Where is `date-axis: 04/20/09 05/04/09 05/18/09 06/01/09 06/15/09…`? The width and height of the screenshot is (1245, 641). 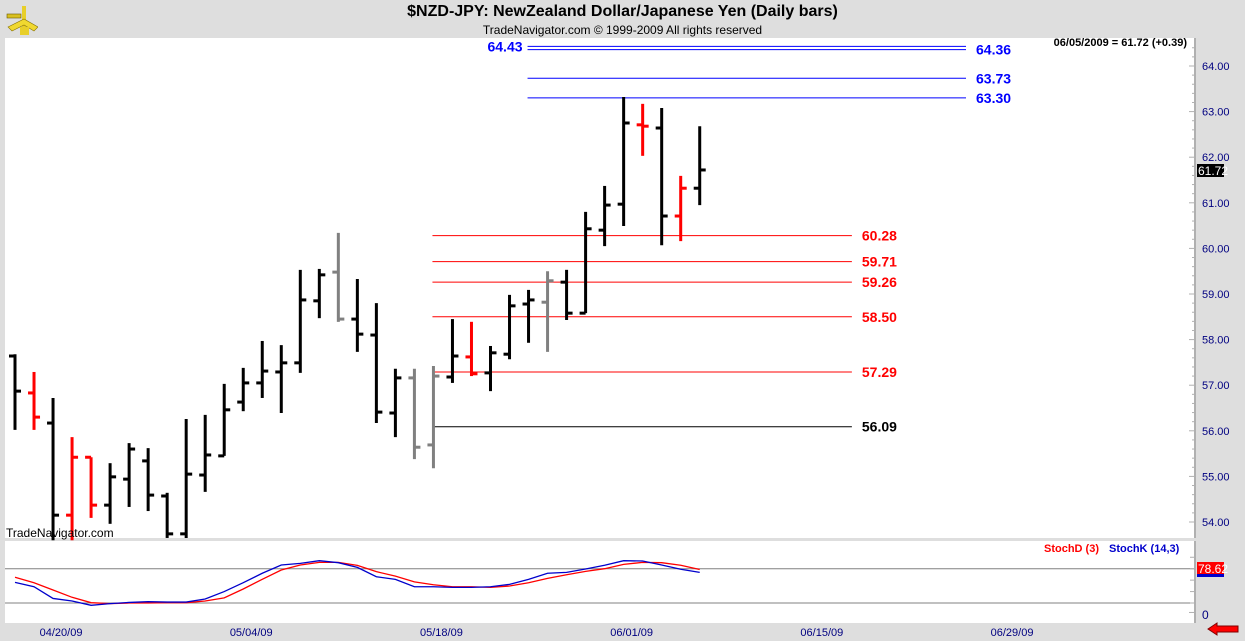 date-axis: 04/20/09 05/04/09 05/18/09 06/01/09 06/15/09… is located at coordinates (537, 633).